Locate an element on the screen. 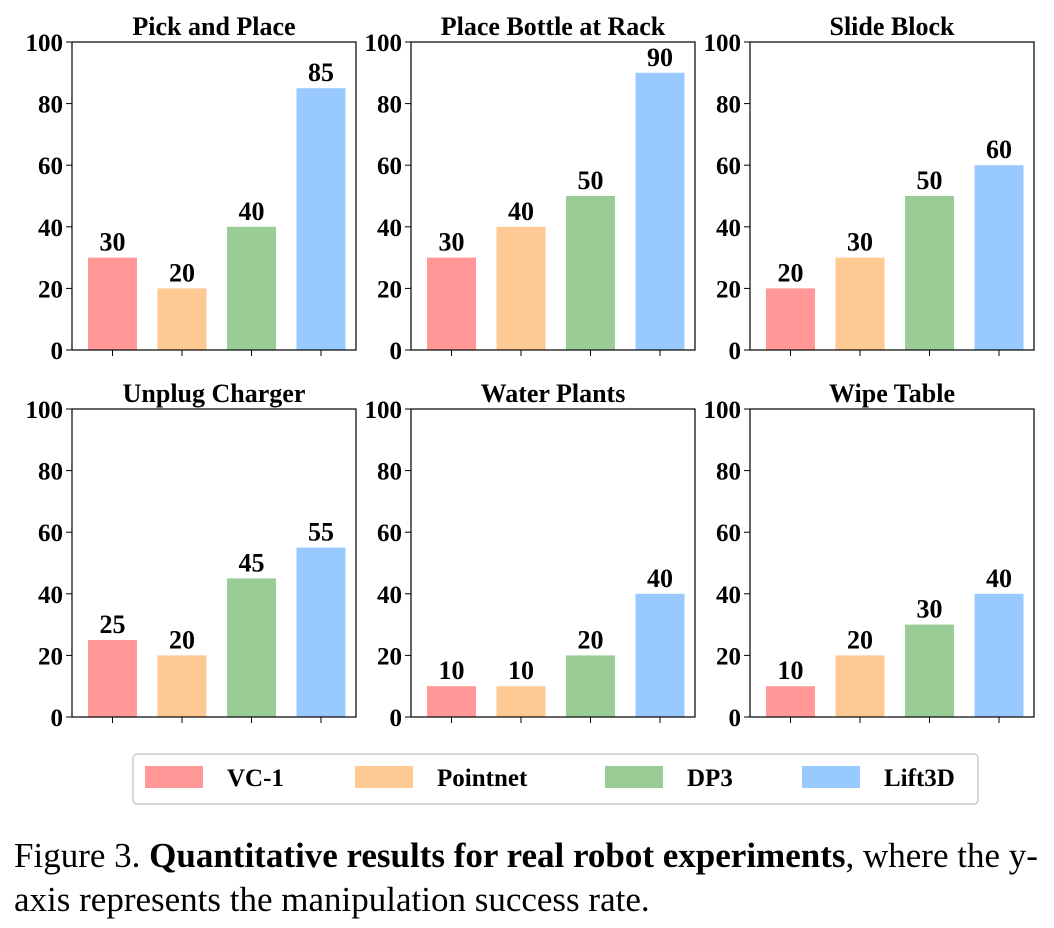  bar-pick-and-place-lift3d is located at coordinates (321, 219).